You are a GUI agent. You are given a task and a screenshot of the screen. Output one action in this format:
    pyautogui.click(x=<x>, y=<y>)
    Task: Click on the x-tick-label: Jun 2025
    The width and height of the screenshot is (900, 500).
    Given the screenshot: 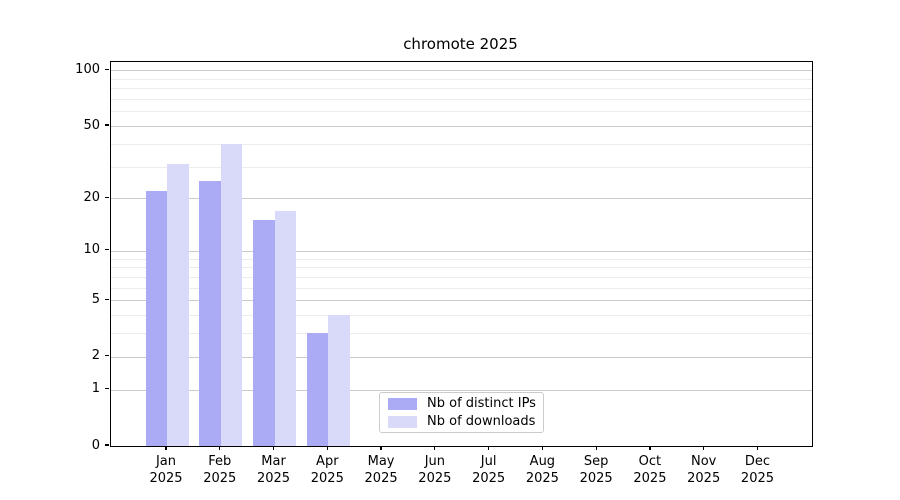 What is the action you would take?
    pyautogui.click(x=435, y=470)
    